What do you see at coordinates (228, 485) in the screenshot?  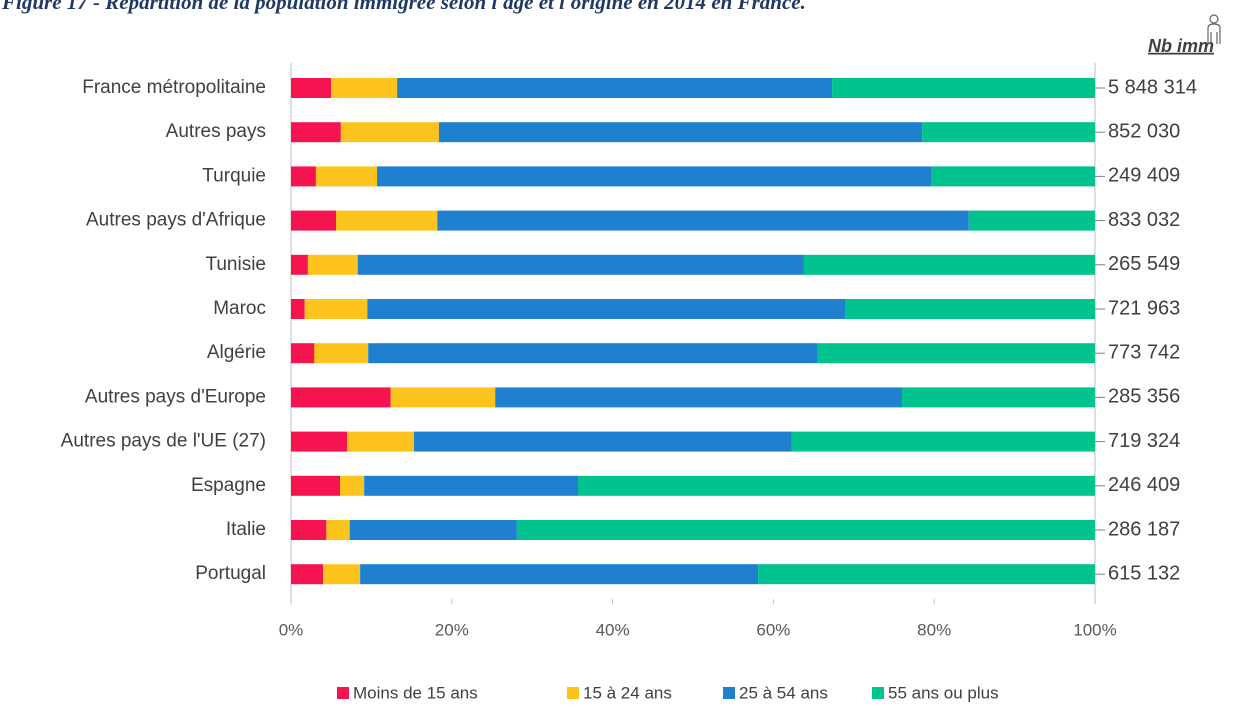 I see `category-label: Espagne` at bounding box center [228, 485].